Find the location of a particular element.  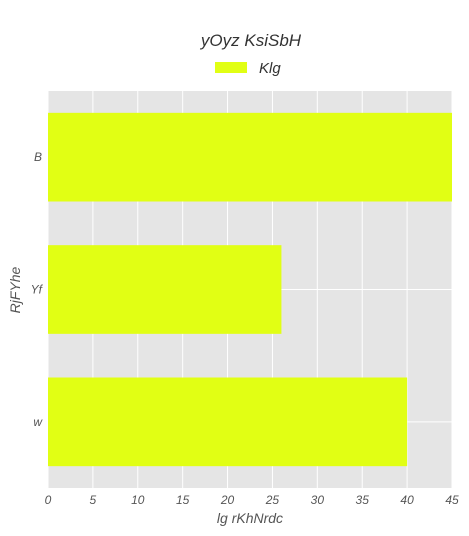

y-tick-labels: B Yf w is located at coordinates (37, 289).